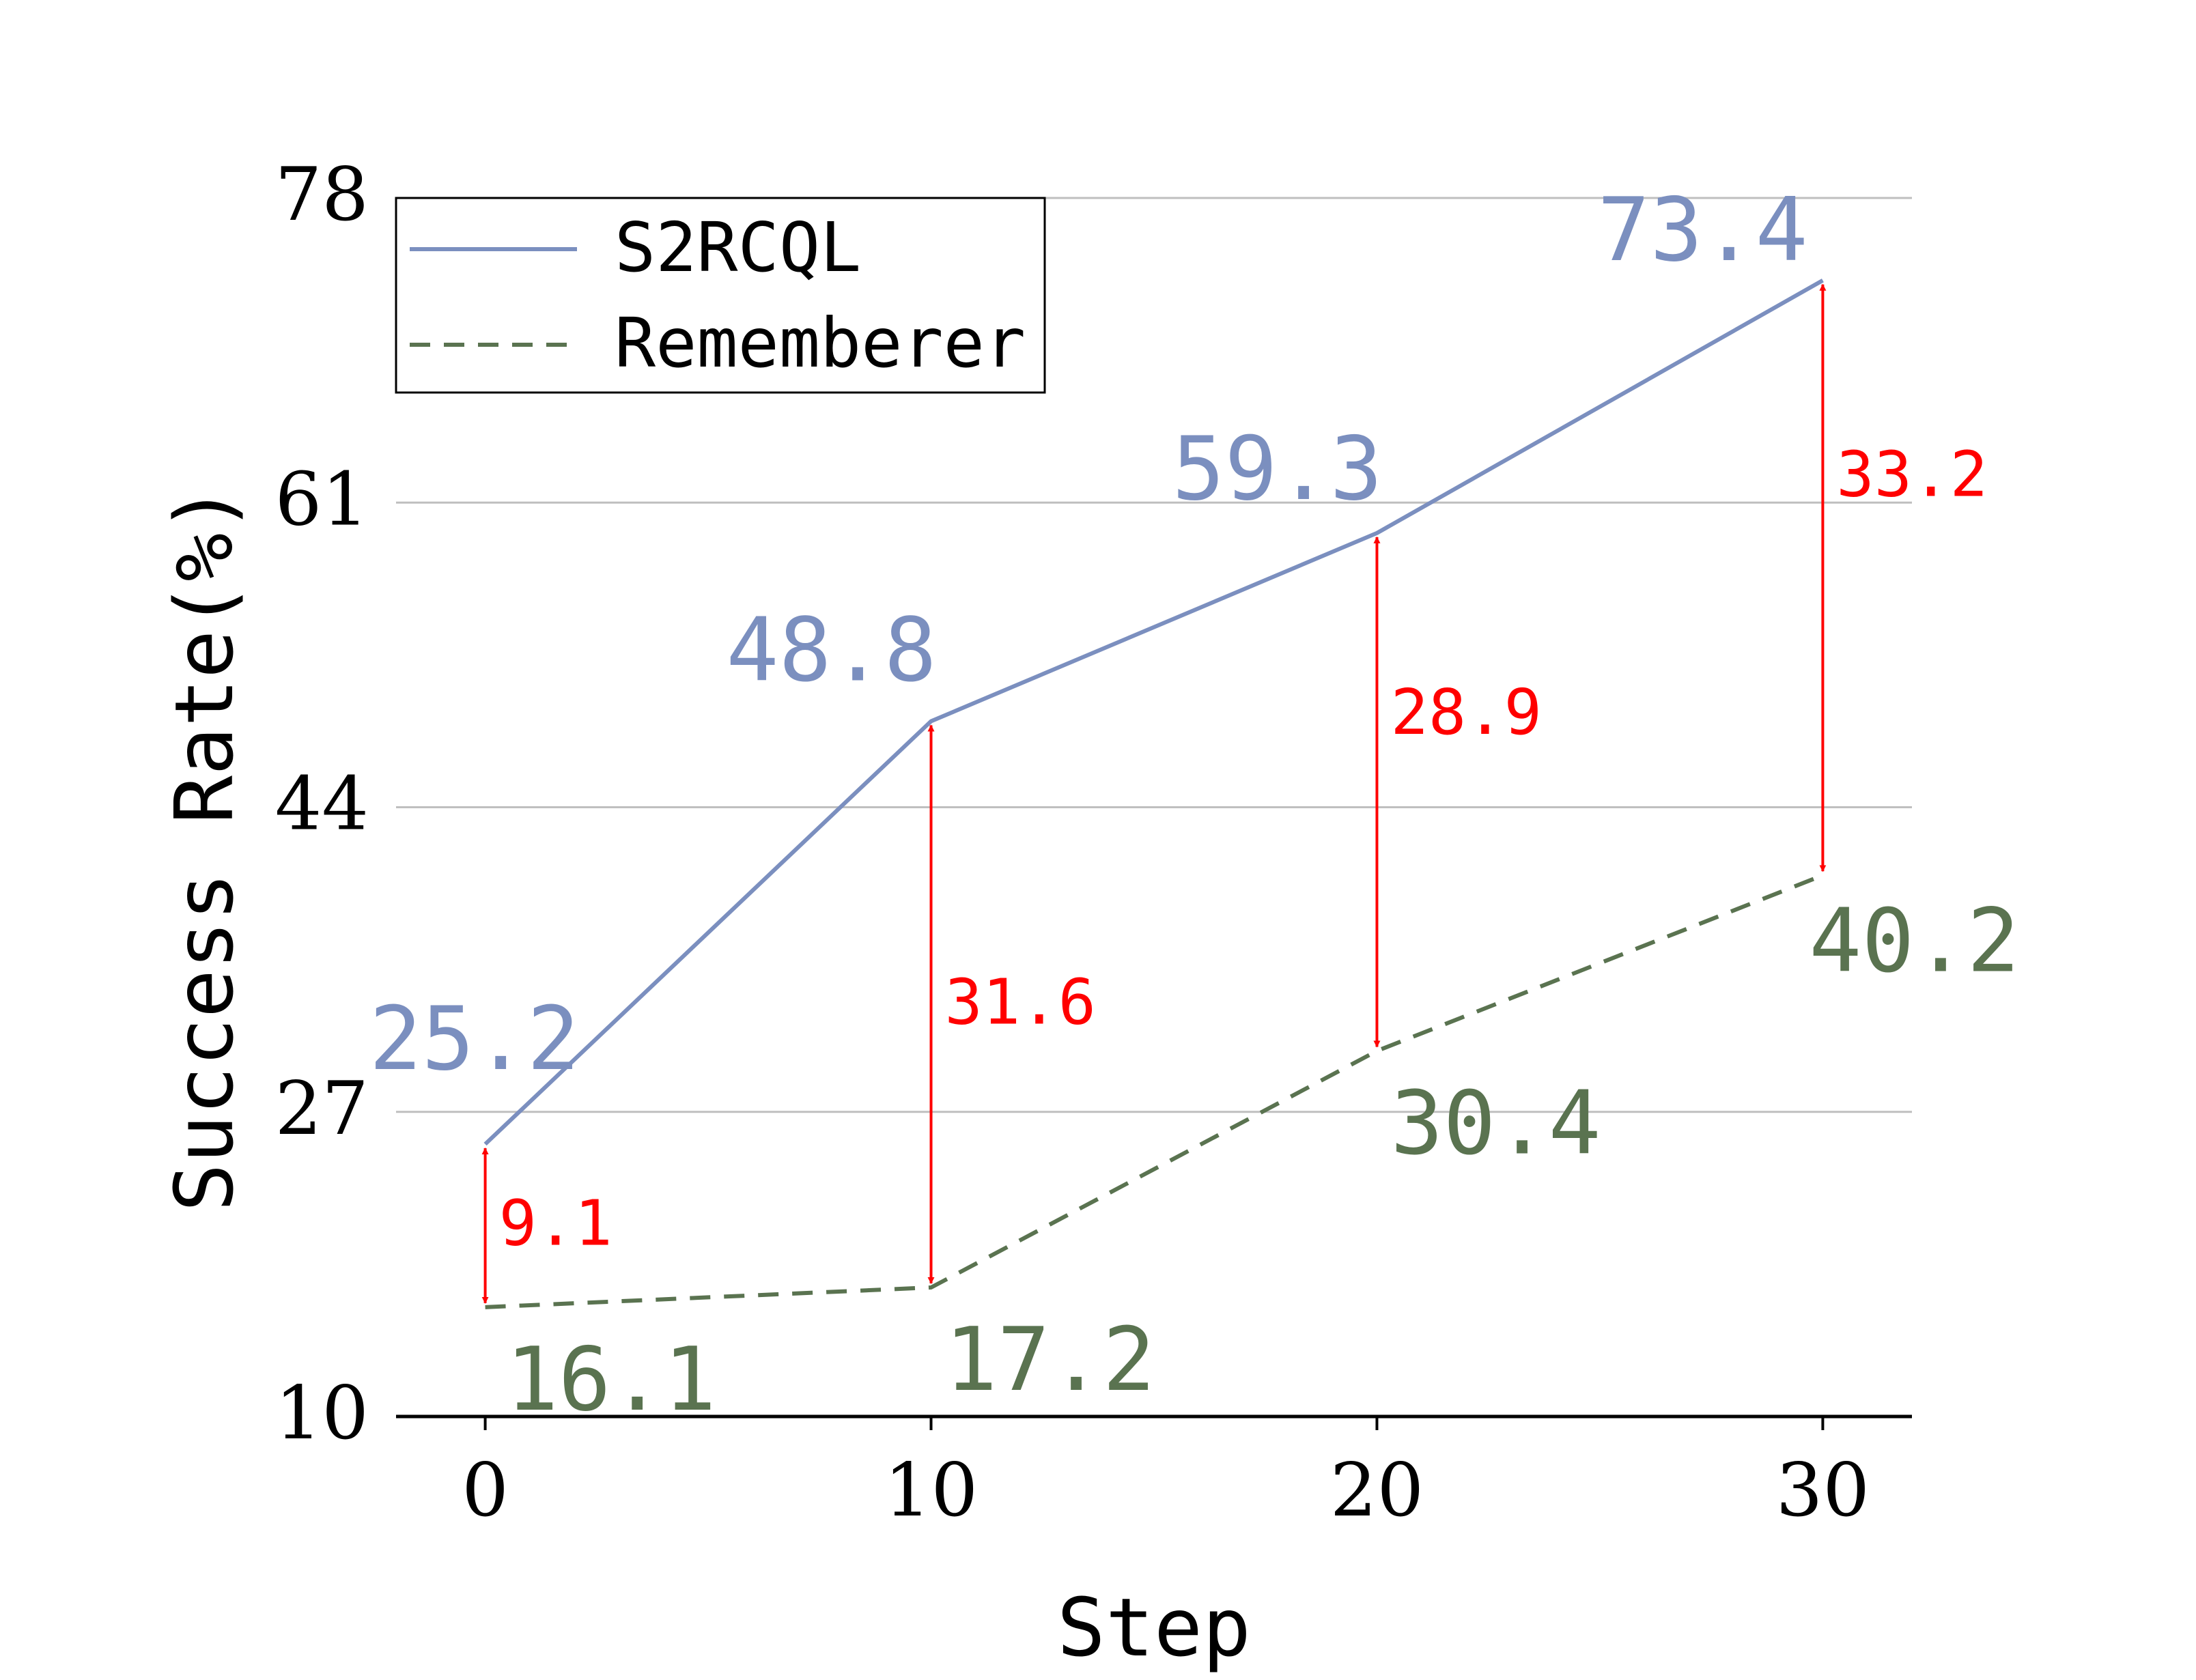 The image size is (2196, 1680). Describe the element at coordinates (556, 1222) in the screenshot. I see `difference-label: 9.1` at that location.